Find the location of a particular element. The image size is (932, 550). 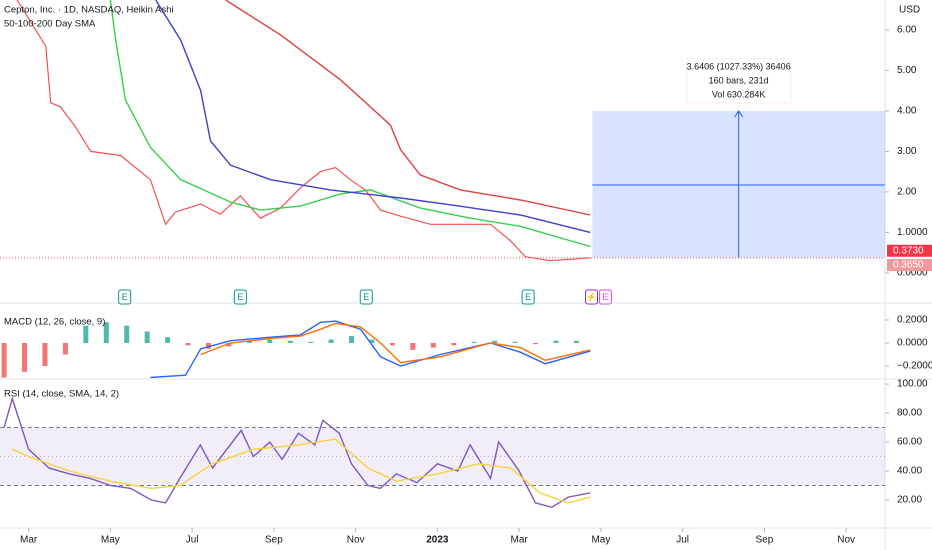

measure-label: Vol 630.284K is located at coordinates (739, 94).